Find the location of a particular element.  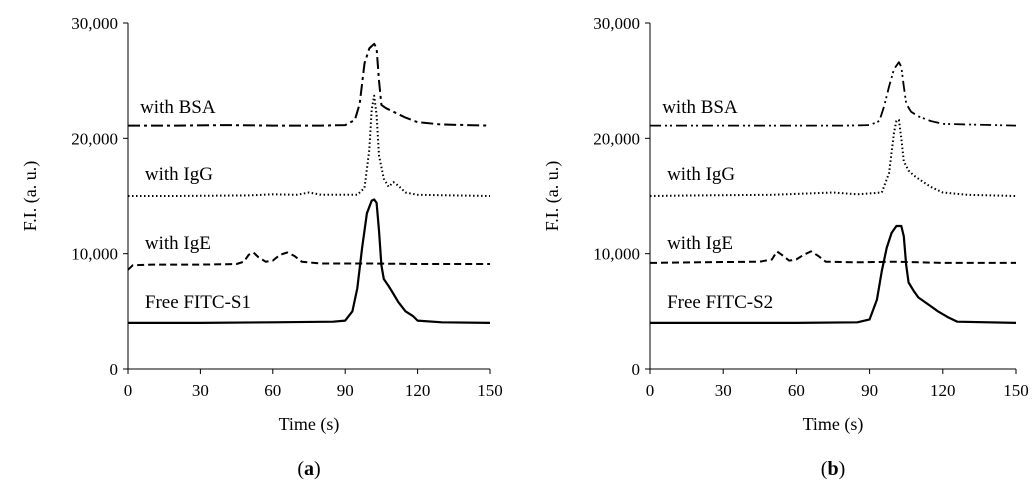

series-label: Free FITC-S2 is located at coordinates (720, 302).